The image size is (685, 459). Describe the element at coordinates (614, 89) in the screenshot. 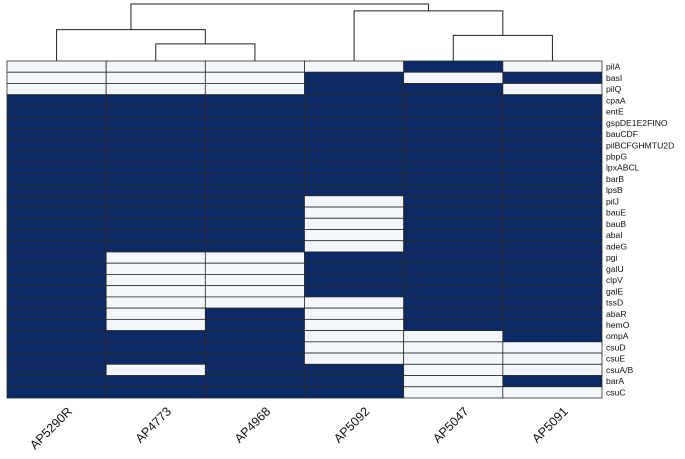

I see `gene-label: pilQ` at that location.